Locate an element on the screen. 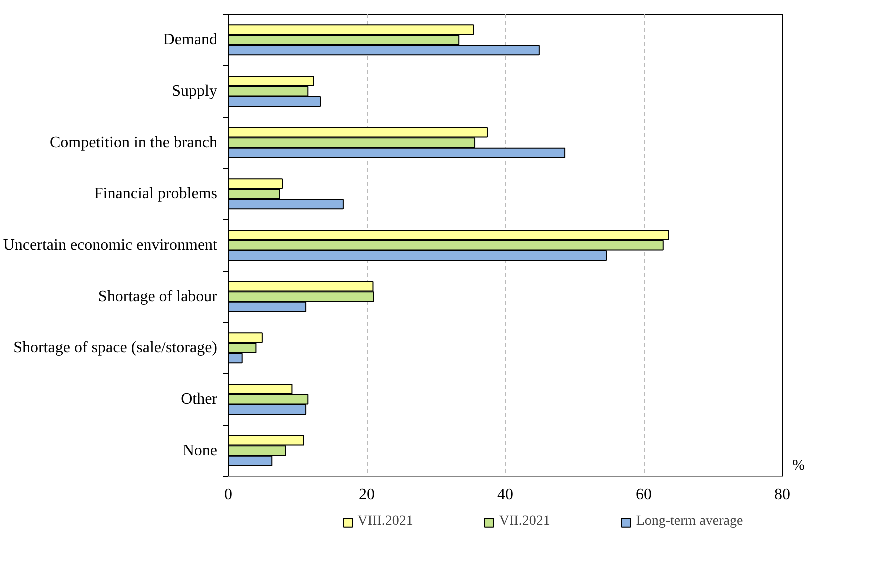 The image size is (882, 581). x-tick-label: 20 is located at coordinates (367, 495).